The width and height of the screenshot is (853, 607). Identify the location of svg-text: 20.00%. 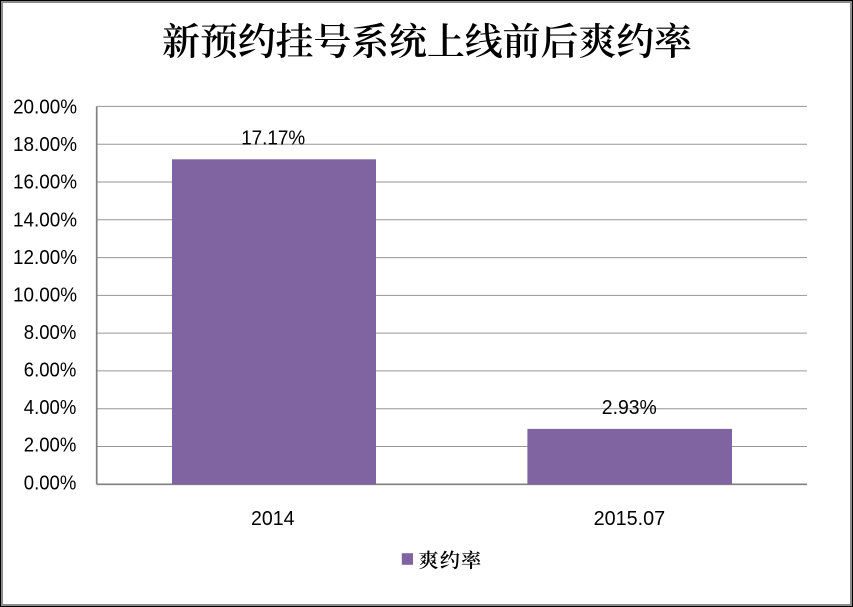
(45, 108).